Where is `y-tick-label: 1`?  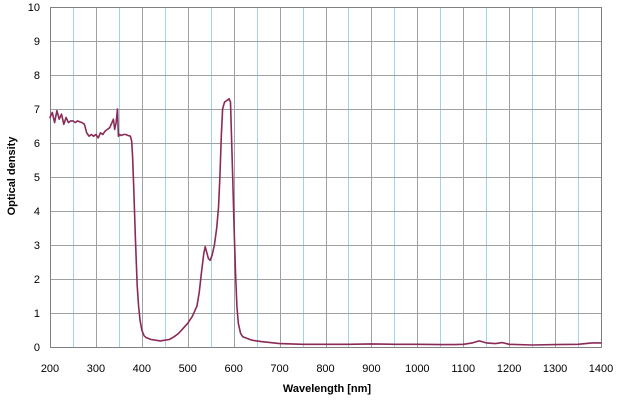 y-tick-label: 1 is located at coordinates (37, 314).